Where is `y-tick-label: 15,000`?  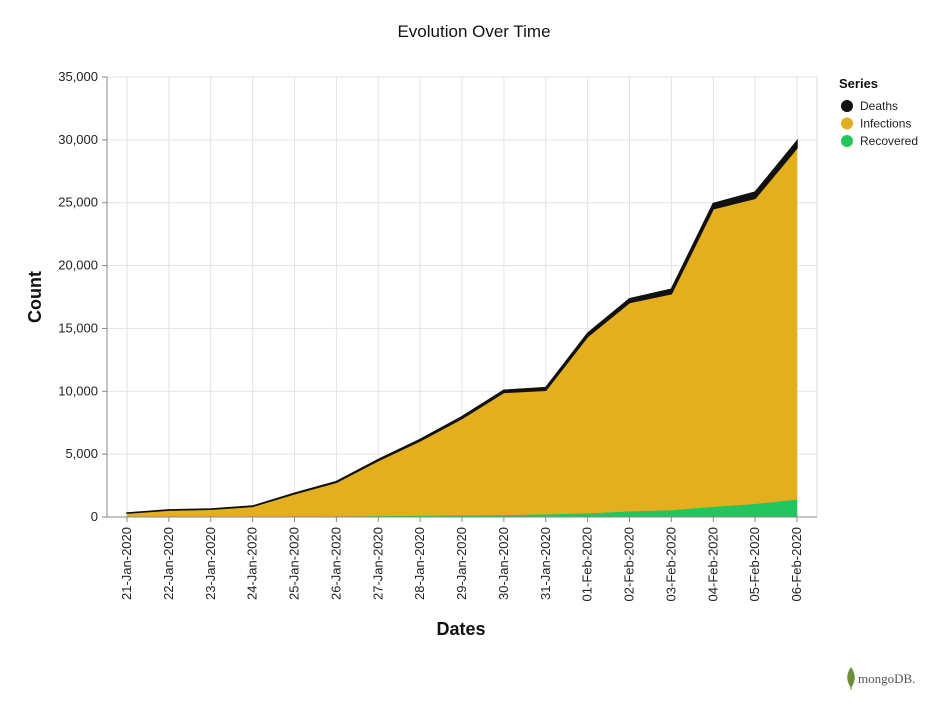
y-tick-label: 15,000 is located at coordinates (78, 327).